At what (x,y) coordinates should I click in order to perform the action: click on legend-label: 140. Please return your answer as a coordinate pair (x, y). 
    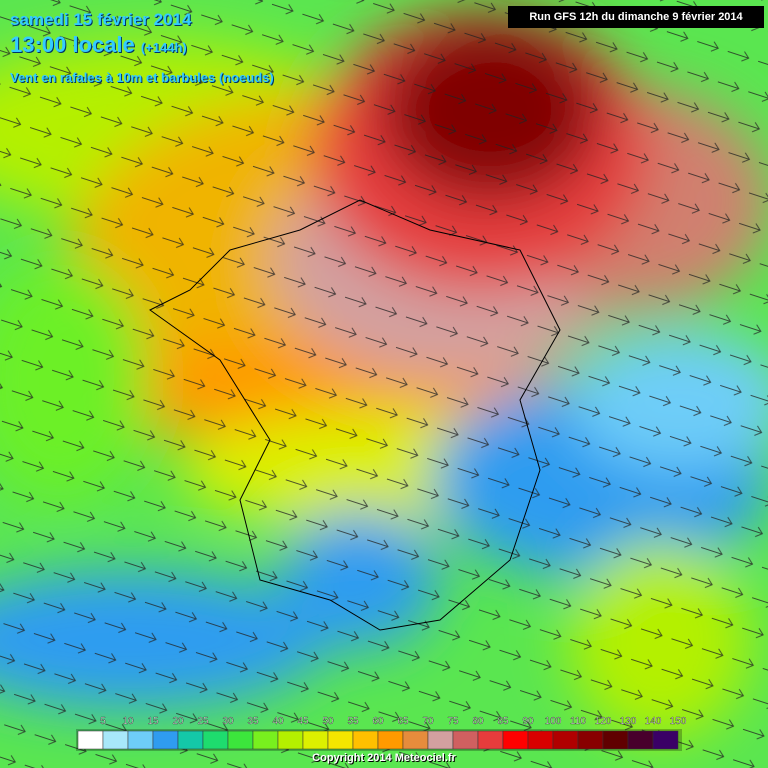
    Looking at the image, I should click on (653, 721).